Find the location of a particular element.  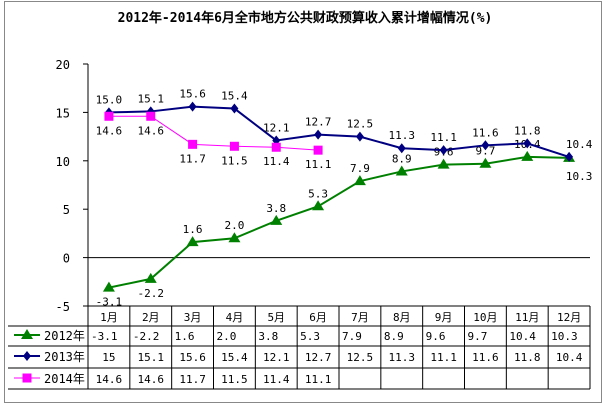

data-label: 11.4 is located at coordinates (276, 161).